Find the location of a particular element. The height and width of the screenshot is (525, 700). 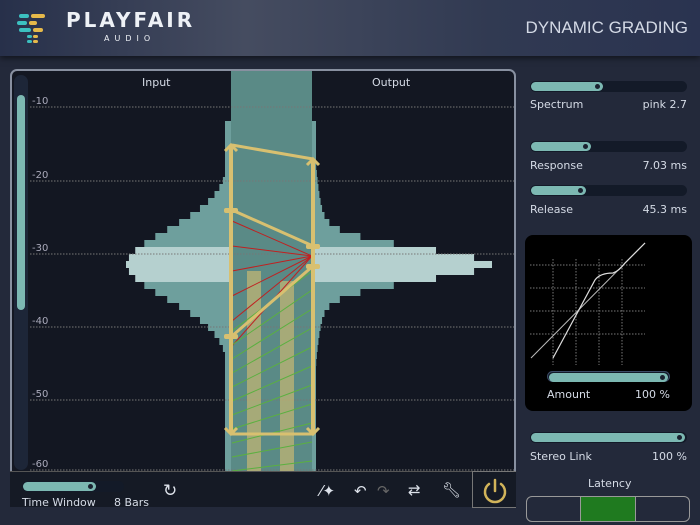

db-tick-label: -30 is located at coordinates (40, 248).